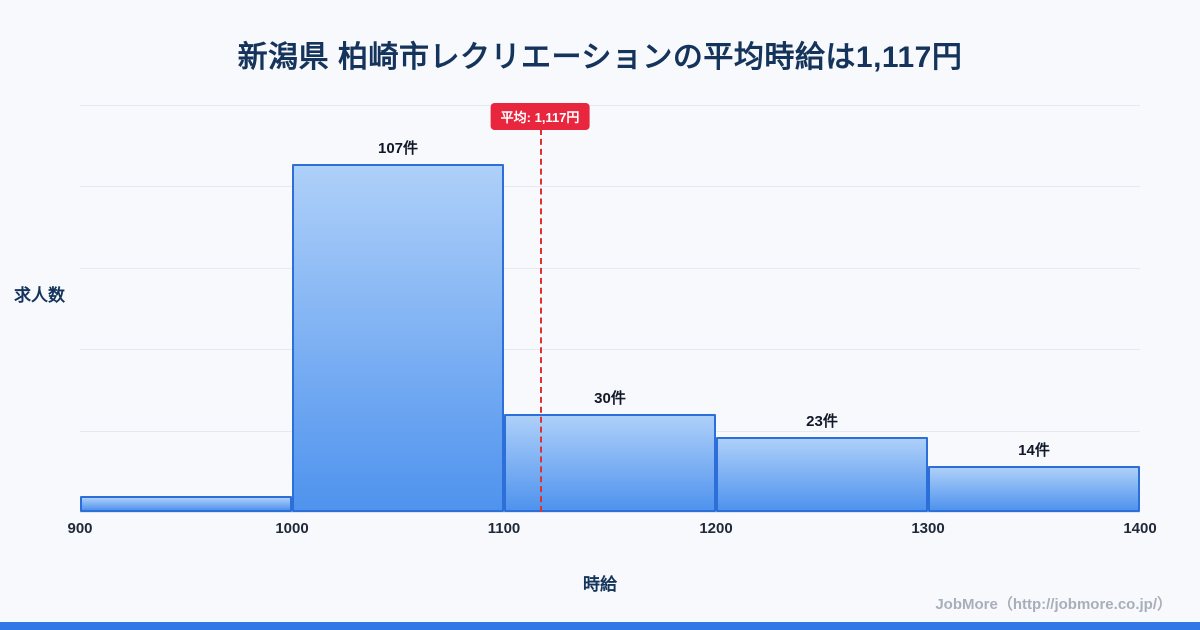  I want to click on x-tick-label: 900, so click(80, 528).